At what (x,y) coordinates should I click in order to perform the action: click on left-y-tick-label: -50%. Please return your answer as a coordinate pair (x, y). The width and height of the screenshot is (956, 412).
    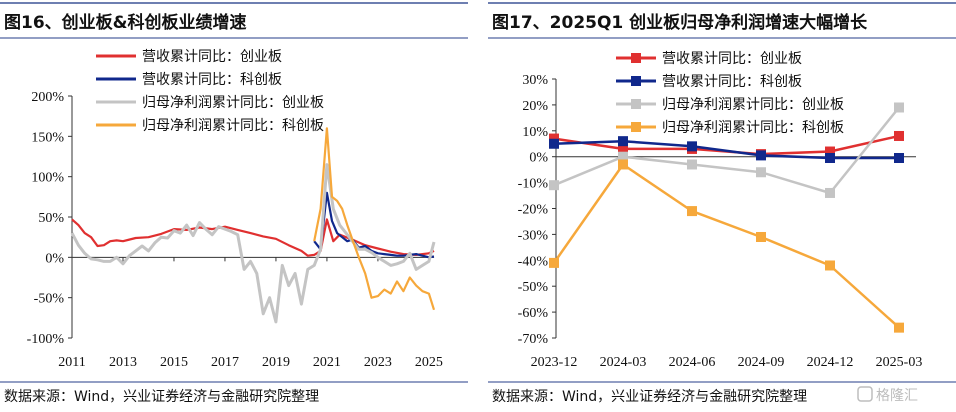
    Looking at the image, I should click on (49, 299).